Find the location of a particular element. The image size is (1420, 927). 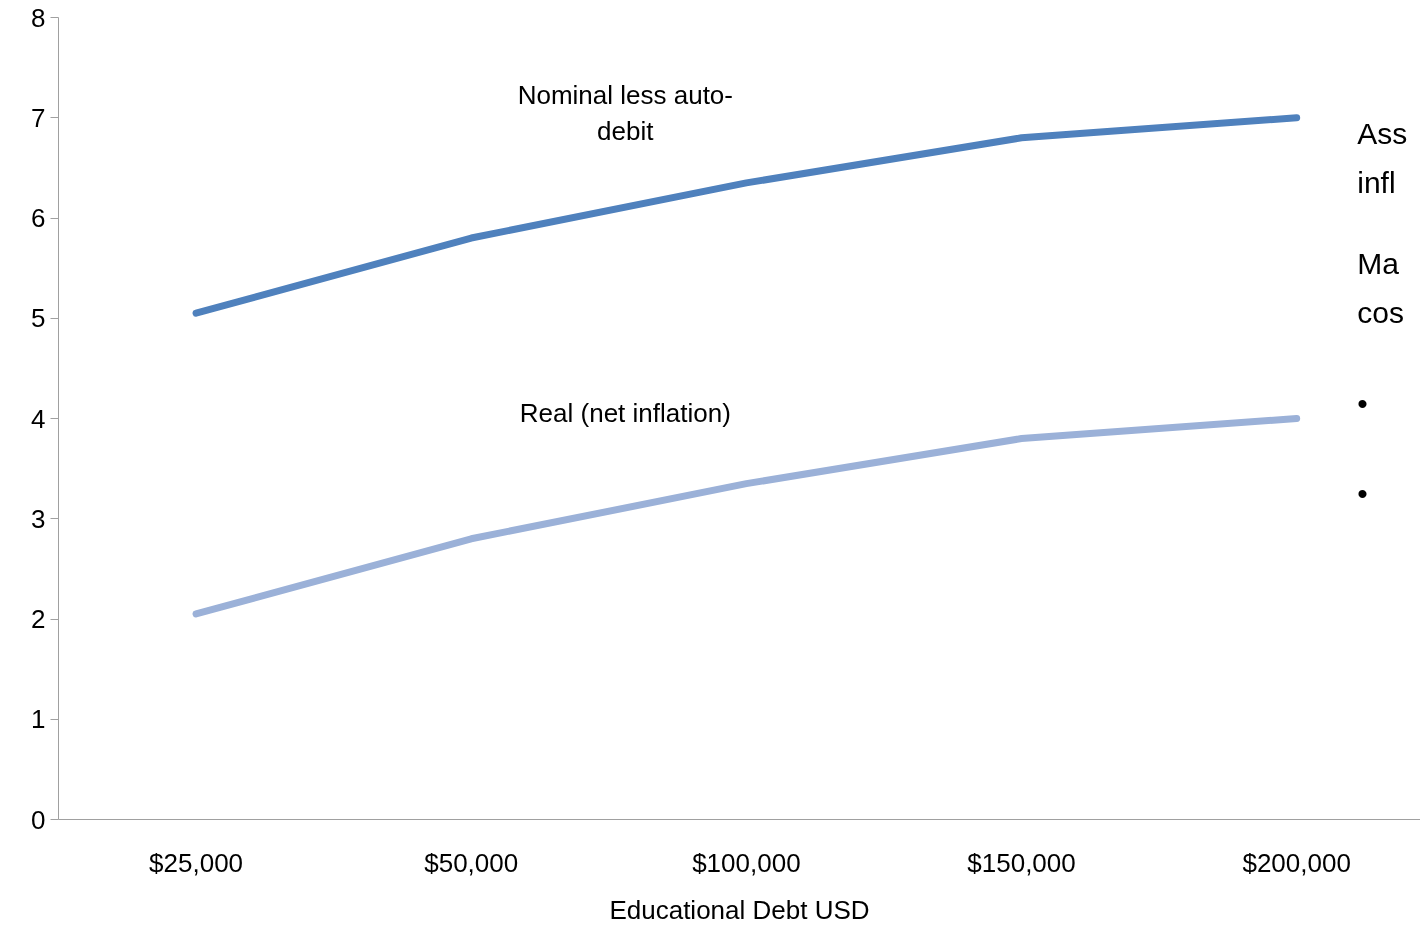

y-tick-label: 6 is located at coordinates (38, 218).